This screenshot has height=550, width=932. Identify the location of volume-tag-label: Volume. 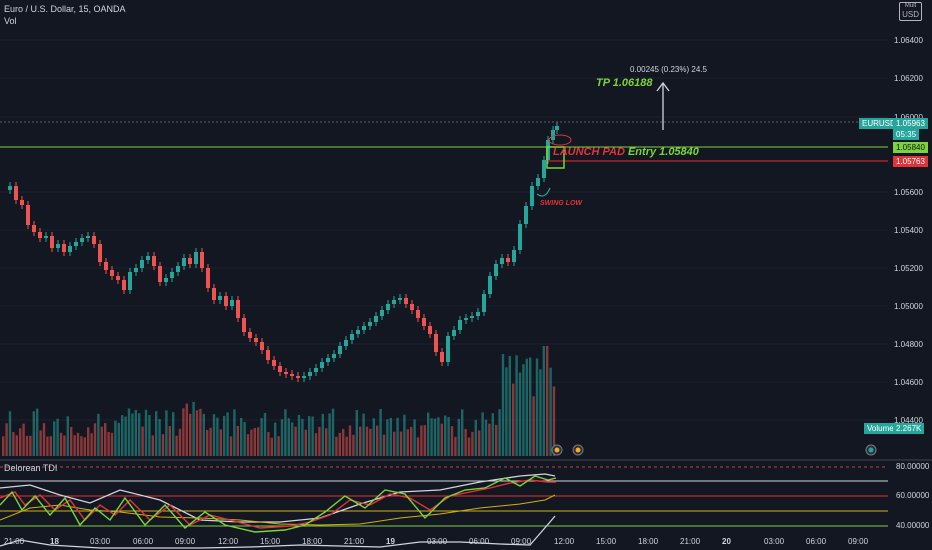
(880, 428).